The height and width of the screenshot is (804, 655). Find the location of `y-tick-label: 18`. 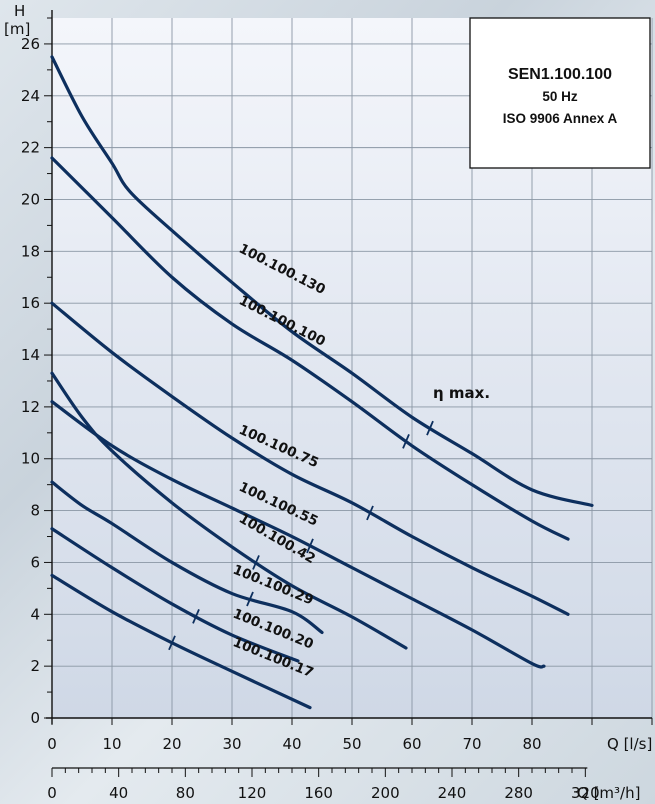

y-tick-label: 18 is located at coordinates (30, 251).